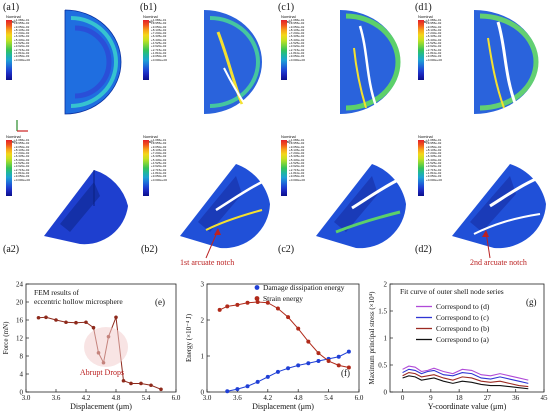  Describe the element at coordinates (460, 398) in the screenshot. I see `x-tick-label: 18` at that location.